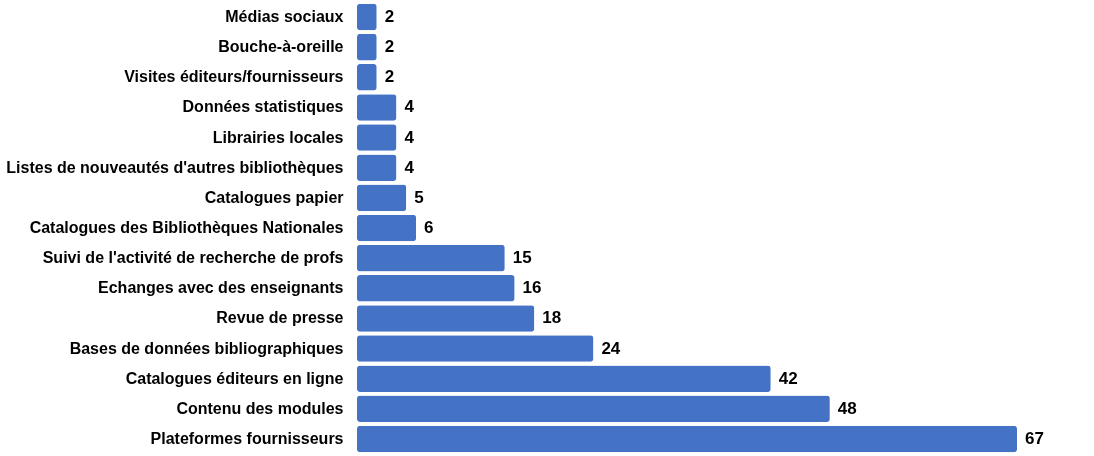 The height and width of the screenshot is (456, 1094). Describe the element at coordinates (429, 227) in the screenshot. I see `data-label: 6` at that location.